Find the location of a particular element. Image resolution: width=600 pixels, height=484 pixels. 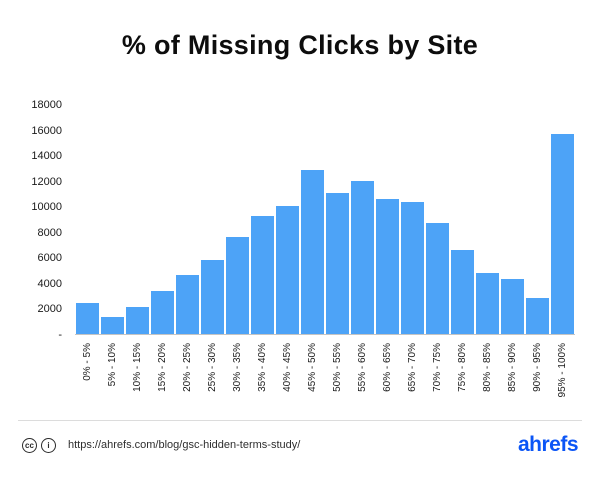

x-tick: 60% - 65% is located at coordinates (387, 366).